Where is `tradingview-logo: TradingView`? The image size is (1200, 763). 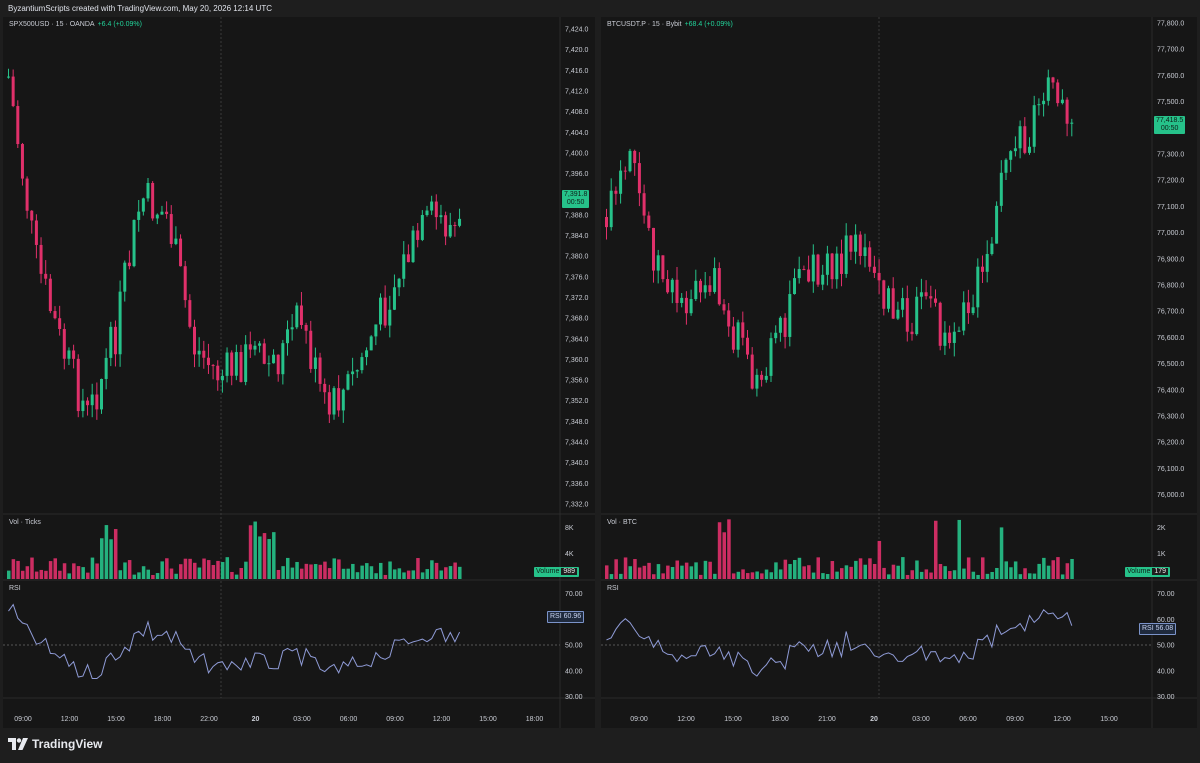
tradingview-logo: TradingView is located at coordinates (55, 744).